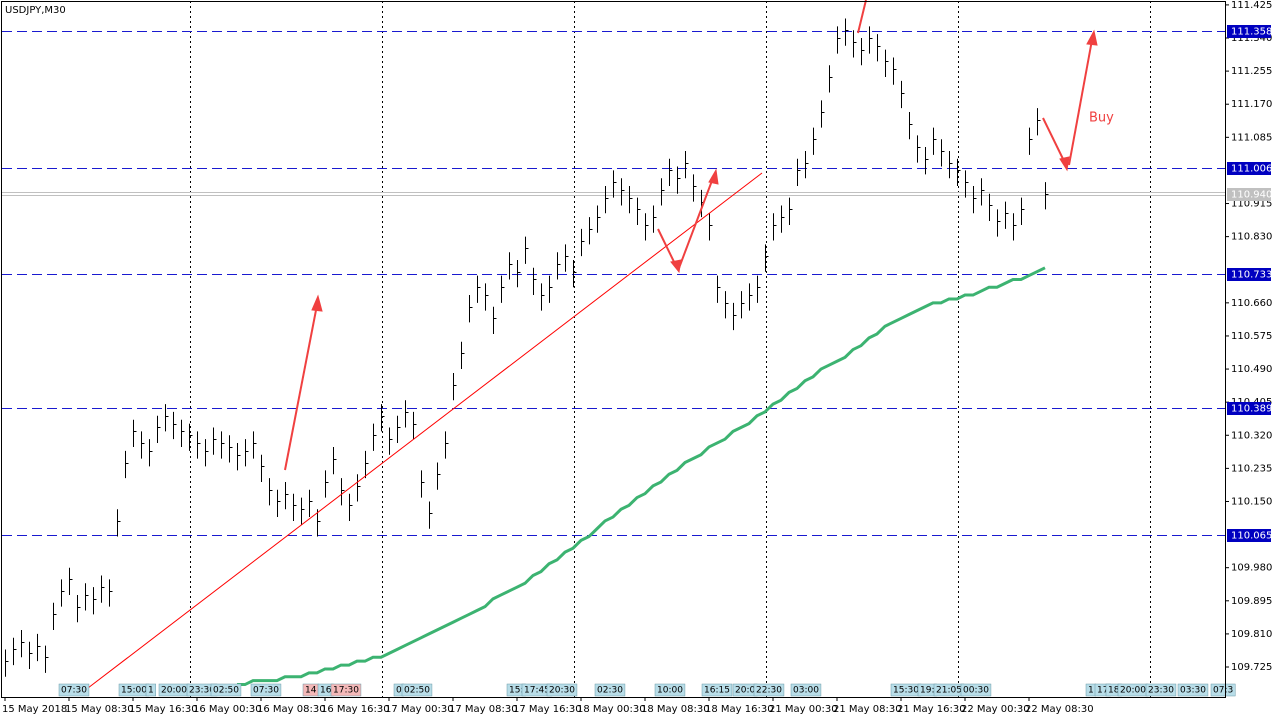 This screenshot has width=1280, height=720. Describe the element at coordinates (1251, 71) in the screenshot. I see `y-tick-label: 111.255` at that location.